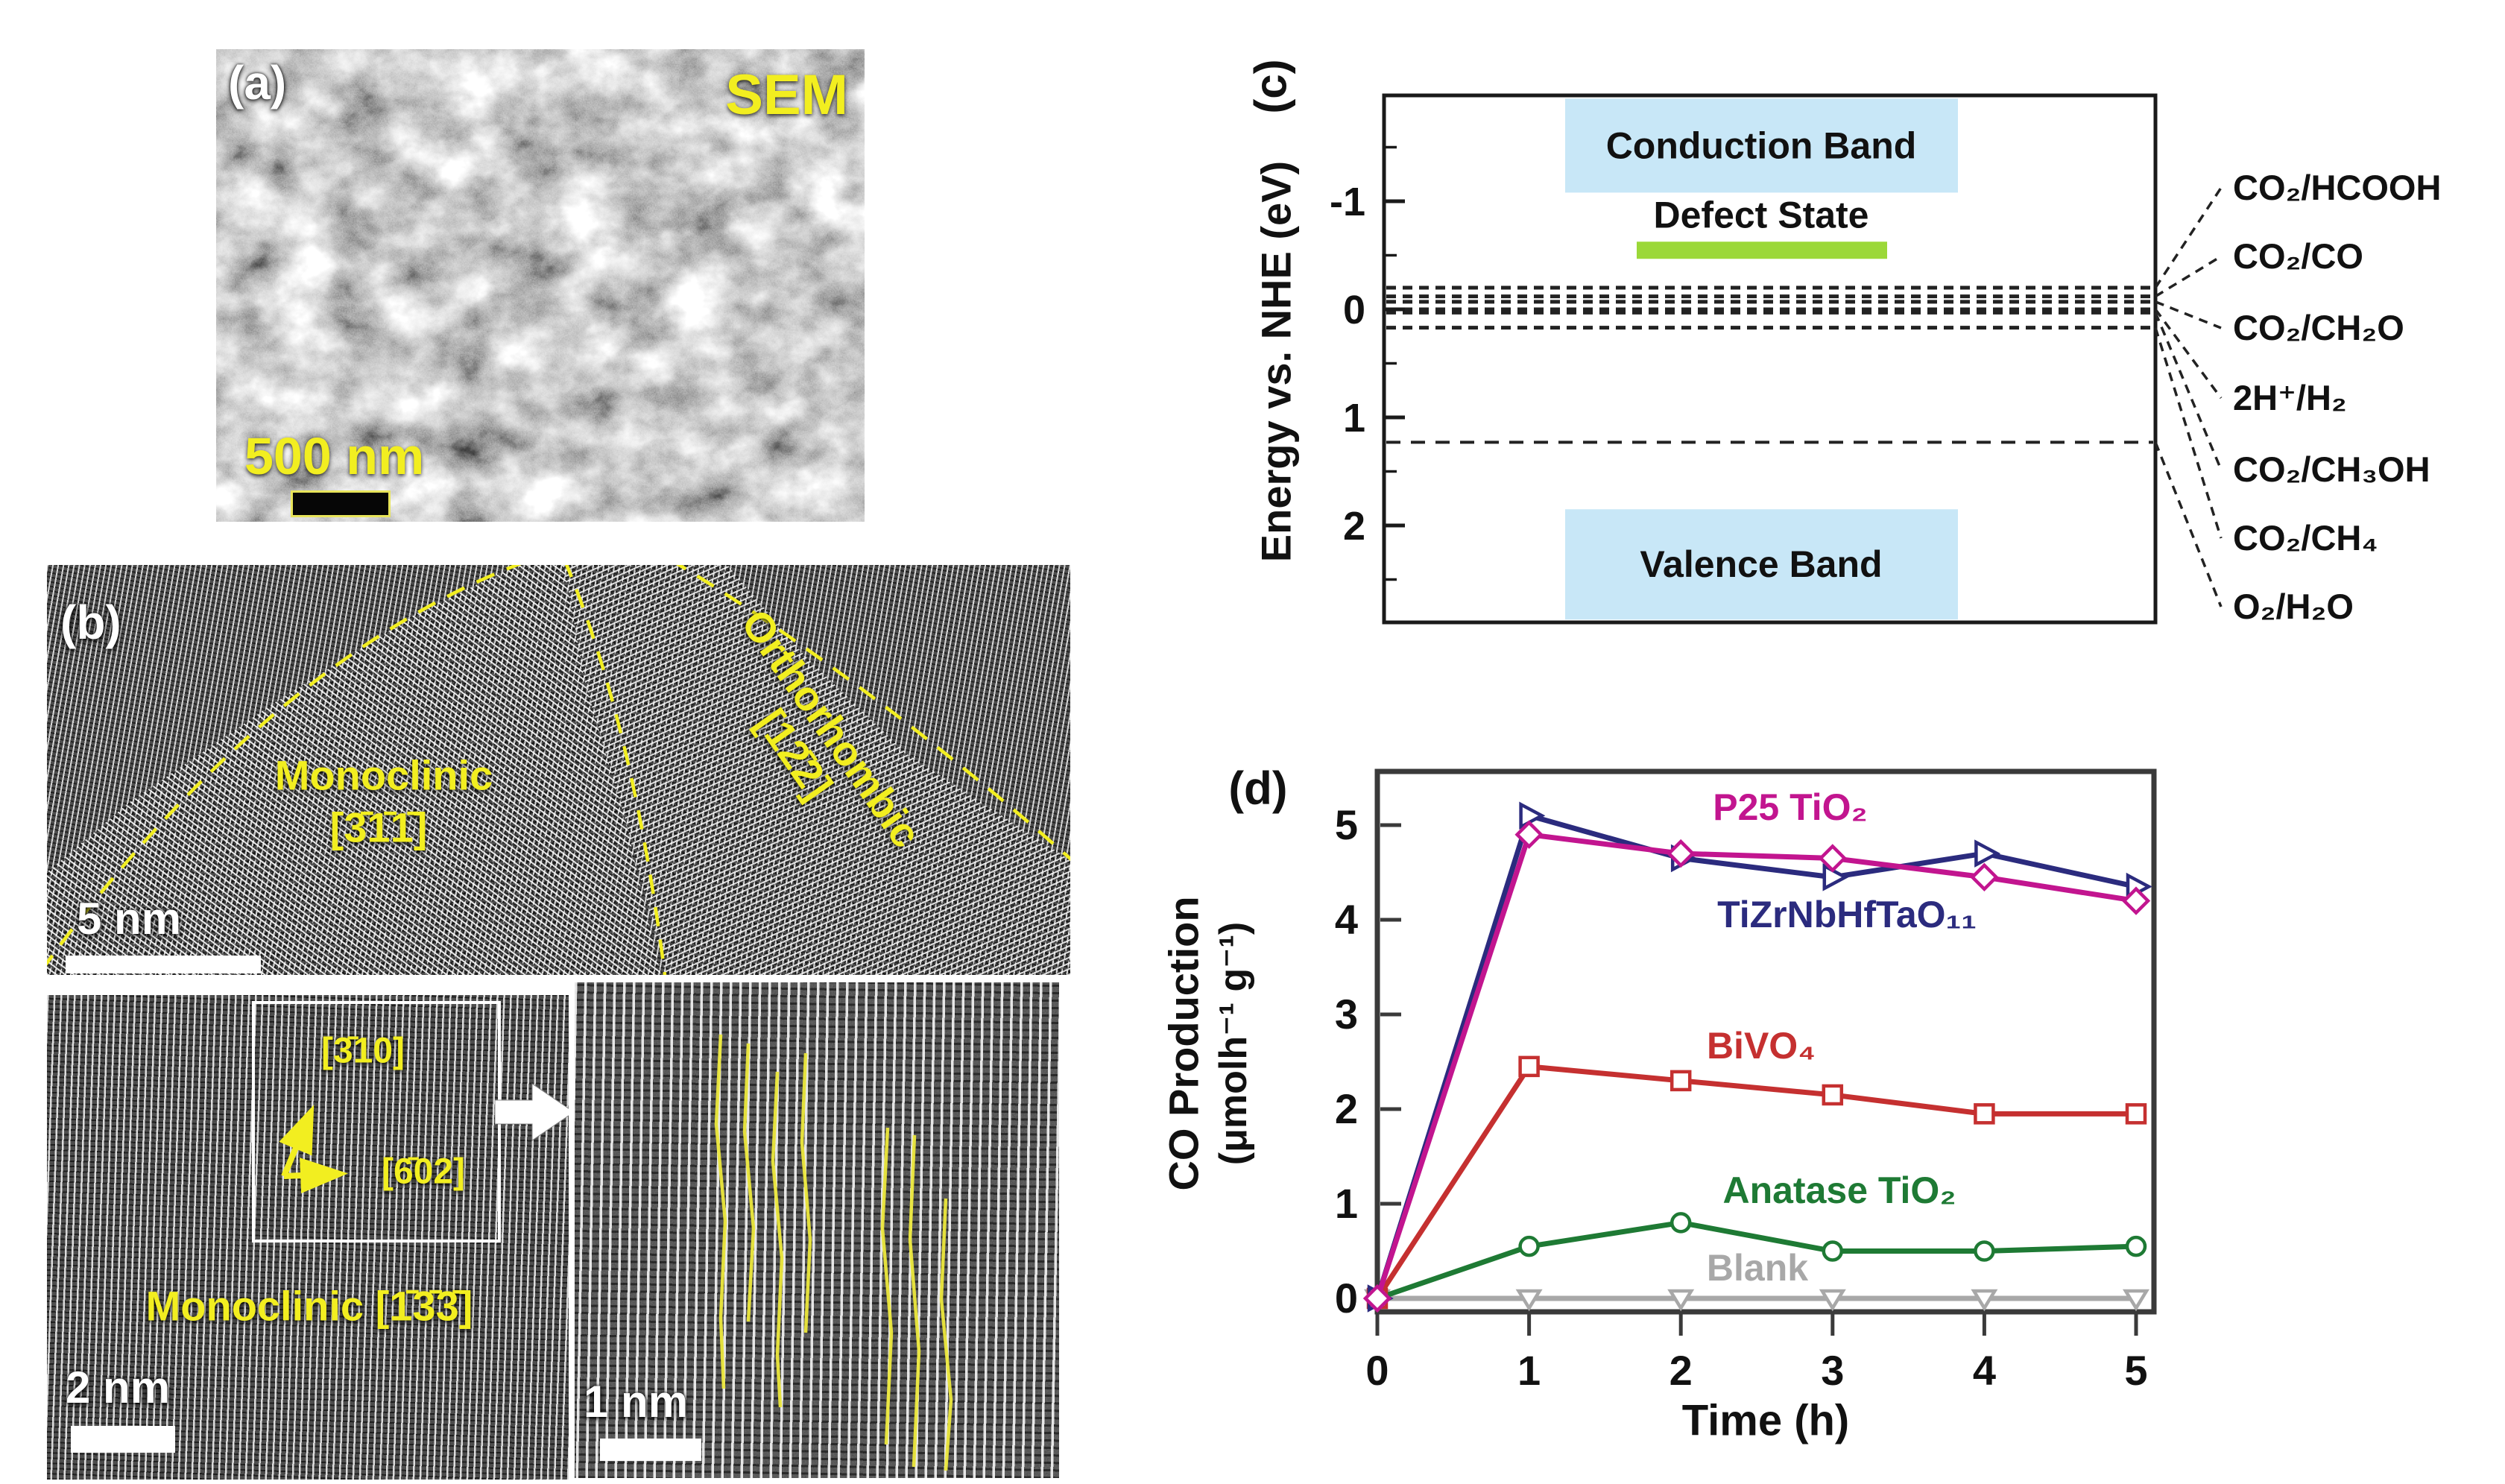 Image resolution: width=2505 pixels, height=1484 pixels. Describe the element at coordinates (341, 503) in the screenshot. I see `sem-scale-bar` at that location.